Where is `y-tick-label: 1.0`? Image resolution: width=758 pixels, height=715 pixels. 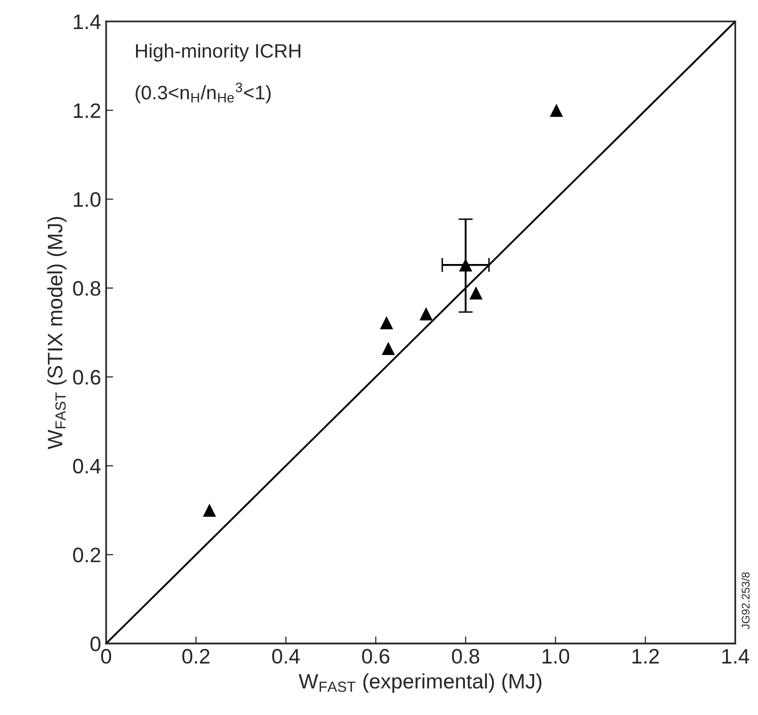
y-tick-label: 1.0 is located at coordinates (87, 199).